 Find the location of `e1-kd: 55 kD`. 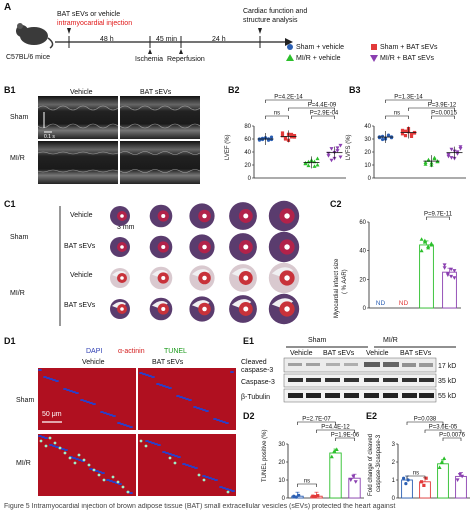

e1-kd: 55 kD is located at coordinates (447, 396).